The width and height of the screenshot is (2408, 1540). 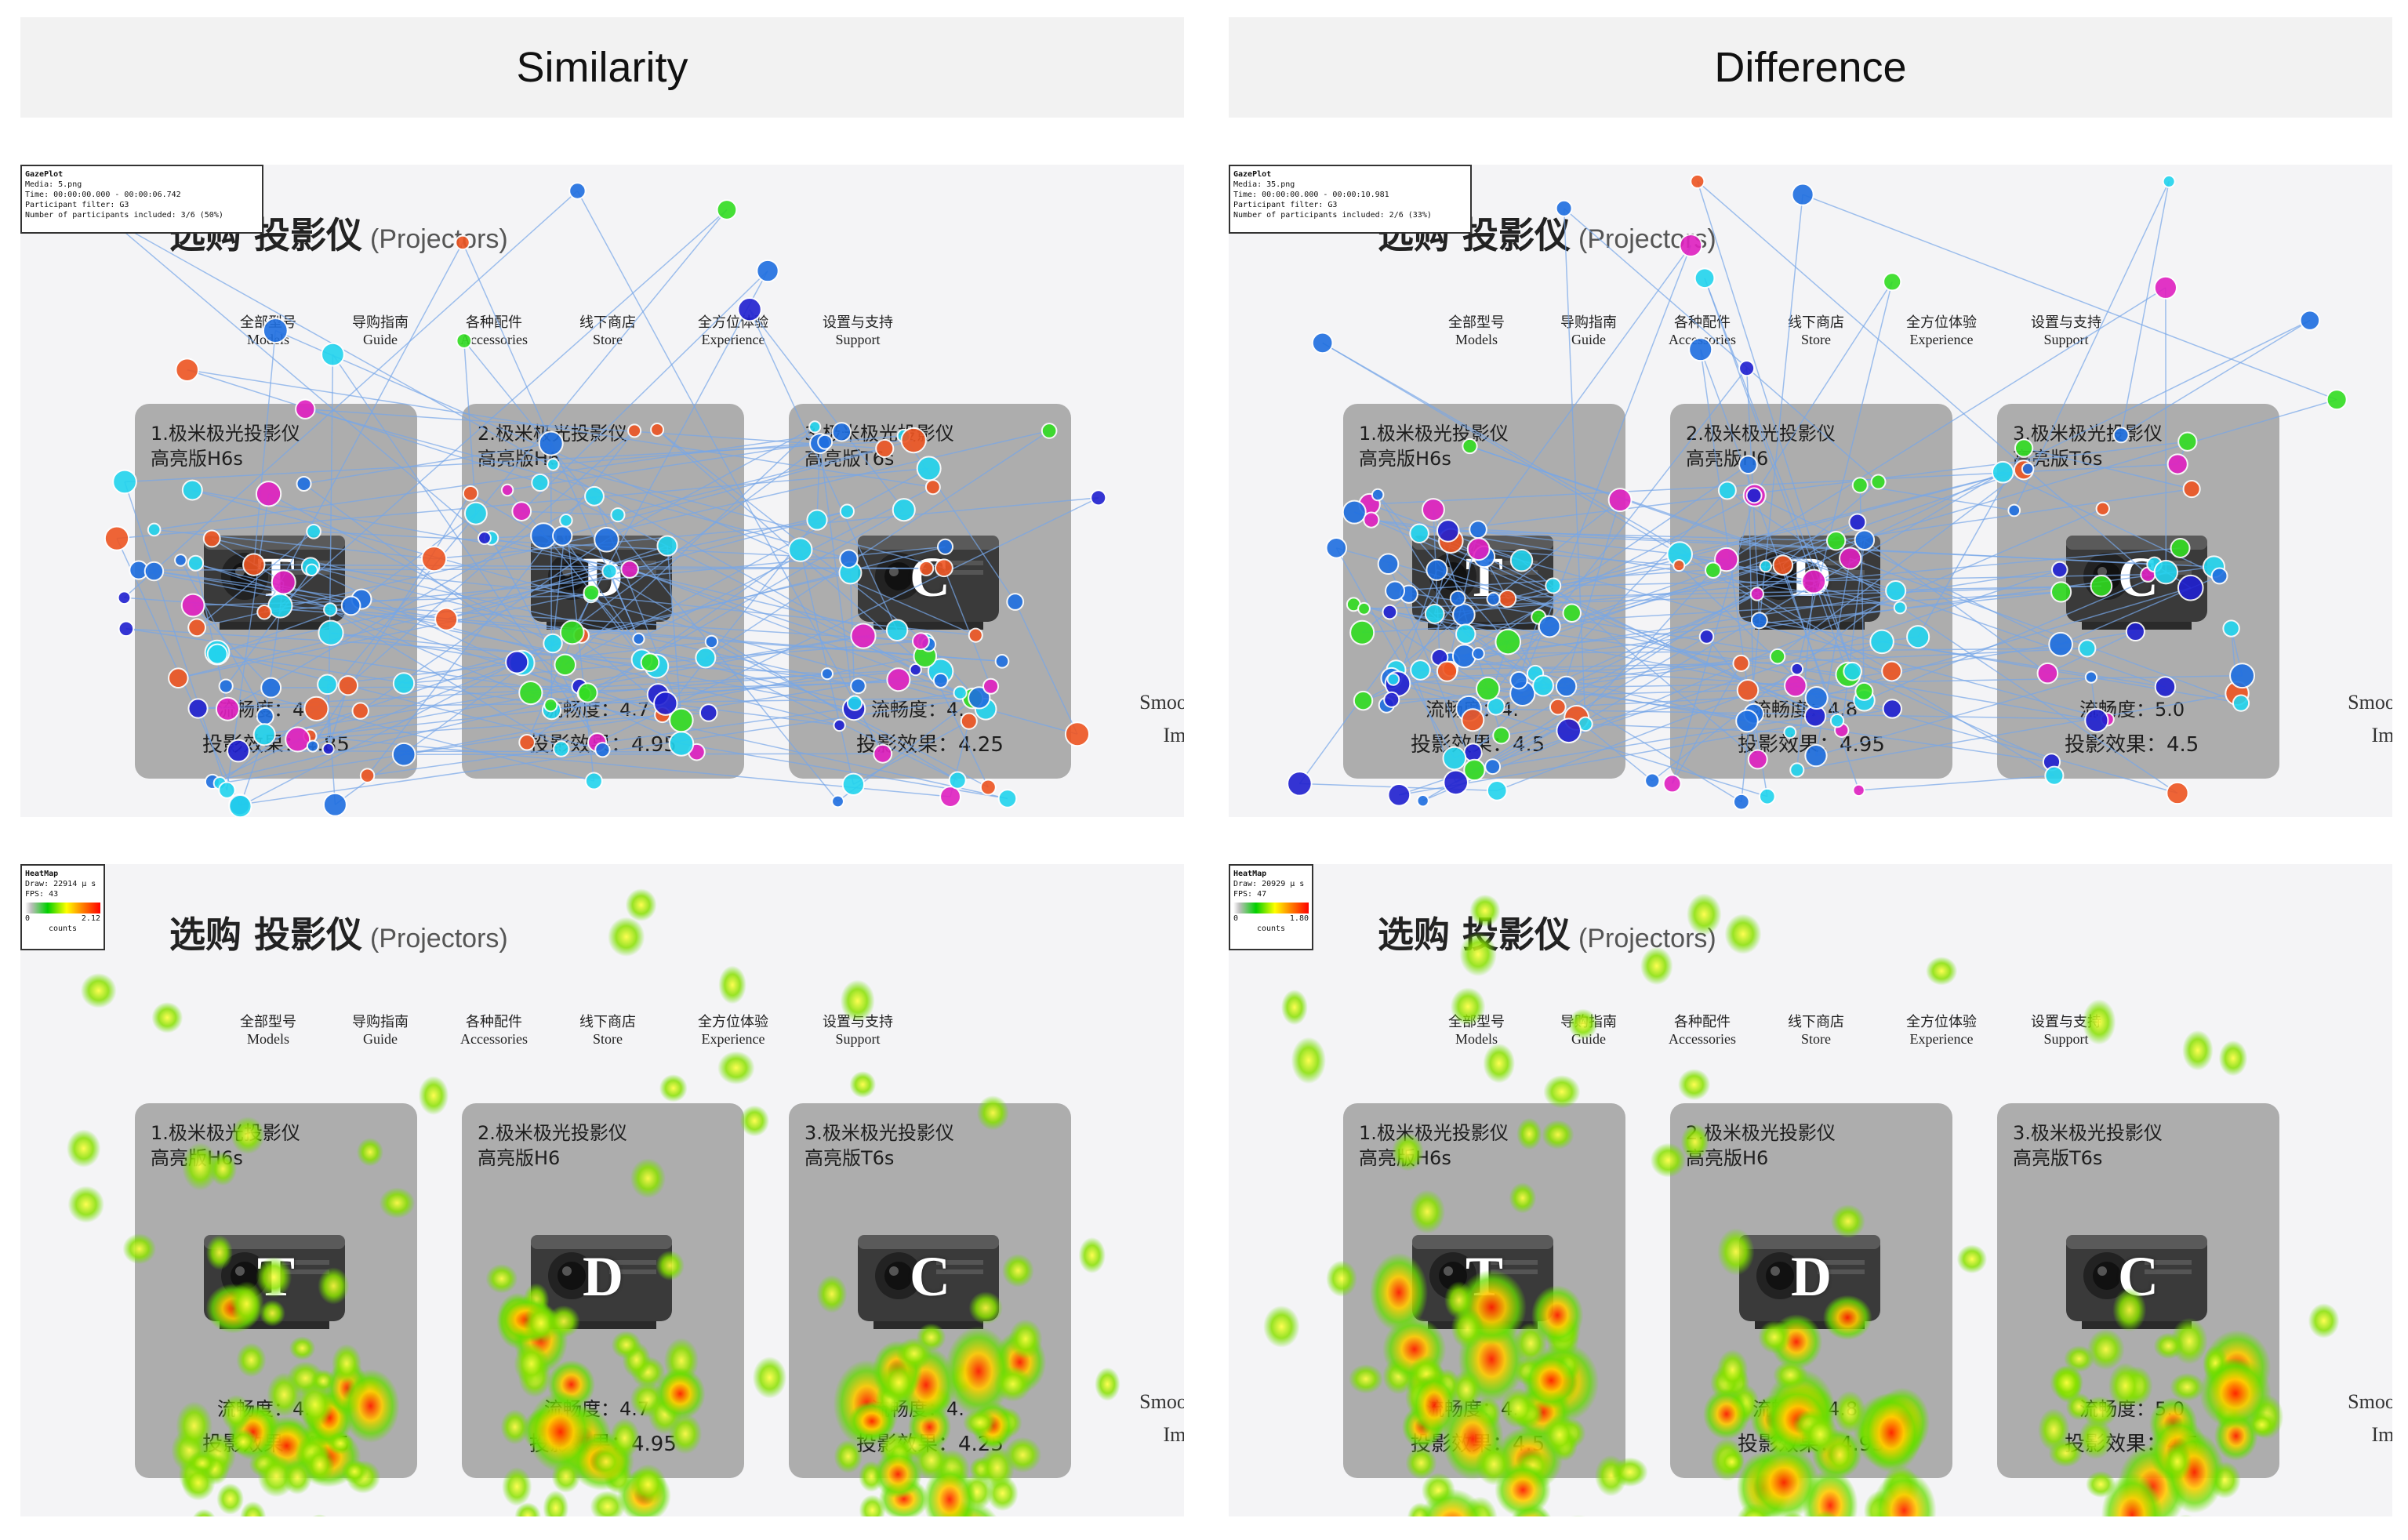 I want to click on product-letter: D, so click(x=603, y=1277).